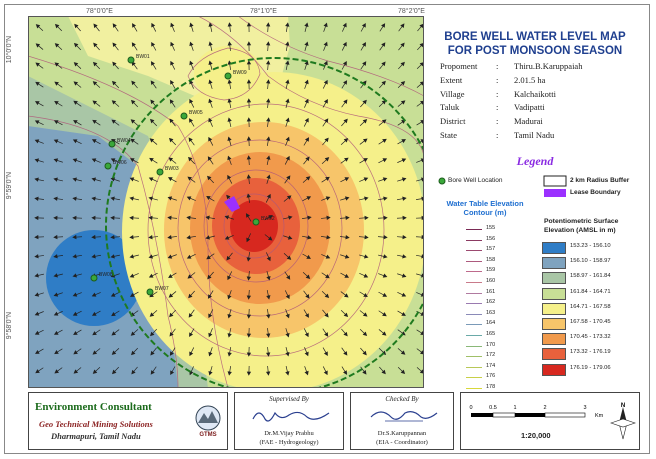  Describe the element at coordinates (485, 208) in the screenshot. I see `water-table-title: Water Table Elevation Contour (m)` at that location.